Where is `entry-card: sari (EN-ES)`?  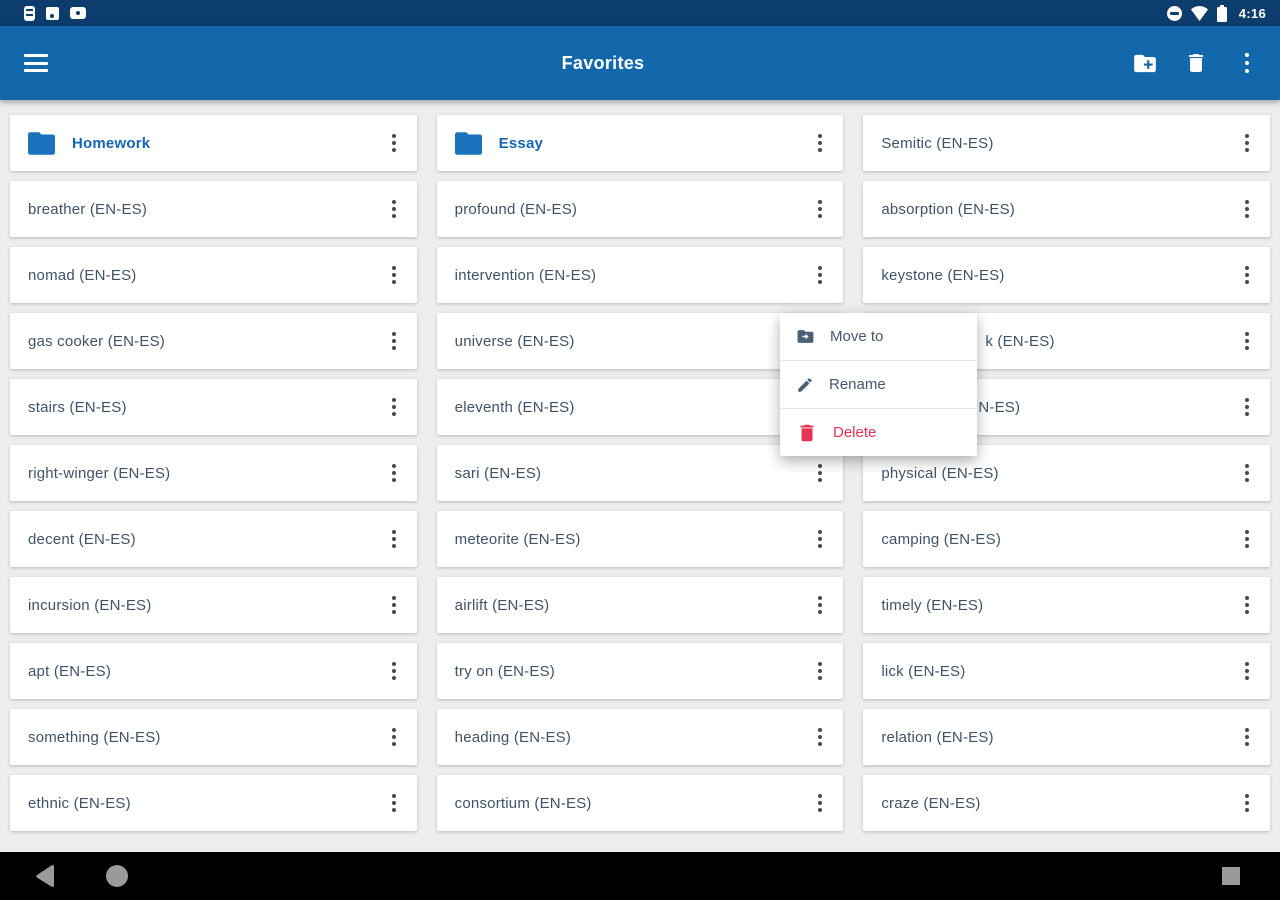 entry-card: sari (EN-ES) is located at coordinates (640, 473).